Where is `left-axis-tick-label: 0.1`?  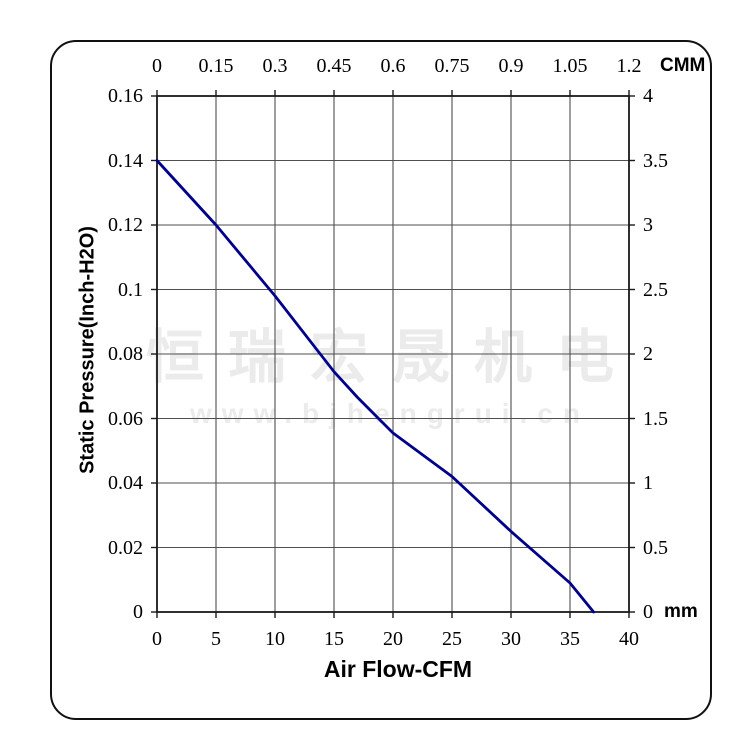
left-axis-tick-label: 0.1 is located at coordinates (130, 290).